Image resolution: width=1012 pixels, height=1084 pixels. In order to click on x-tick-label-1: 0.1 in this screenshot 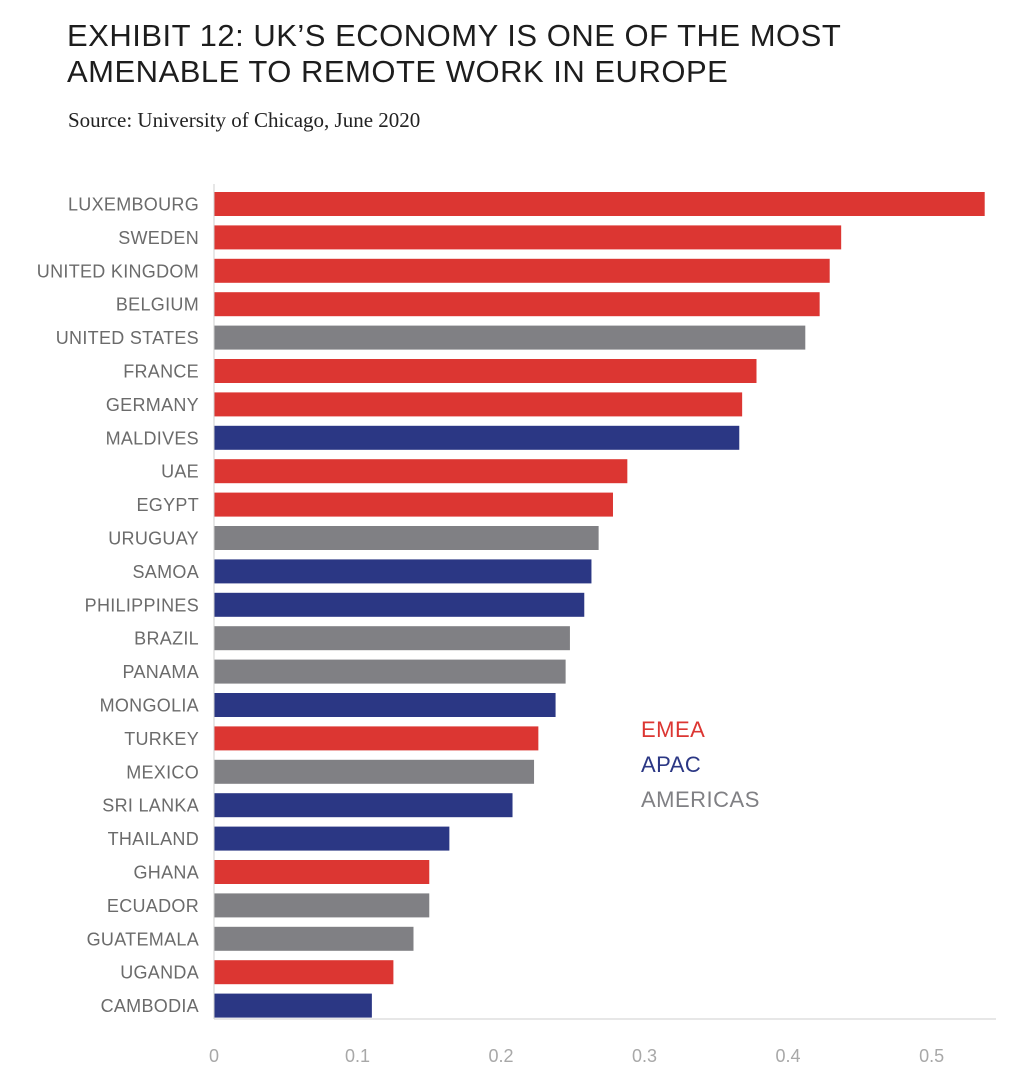, I will do `click(357, 1056)`.